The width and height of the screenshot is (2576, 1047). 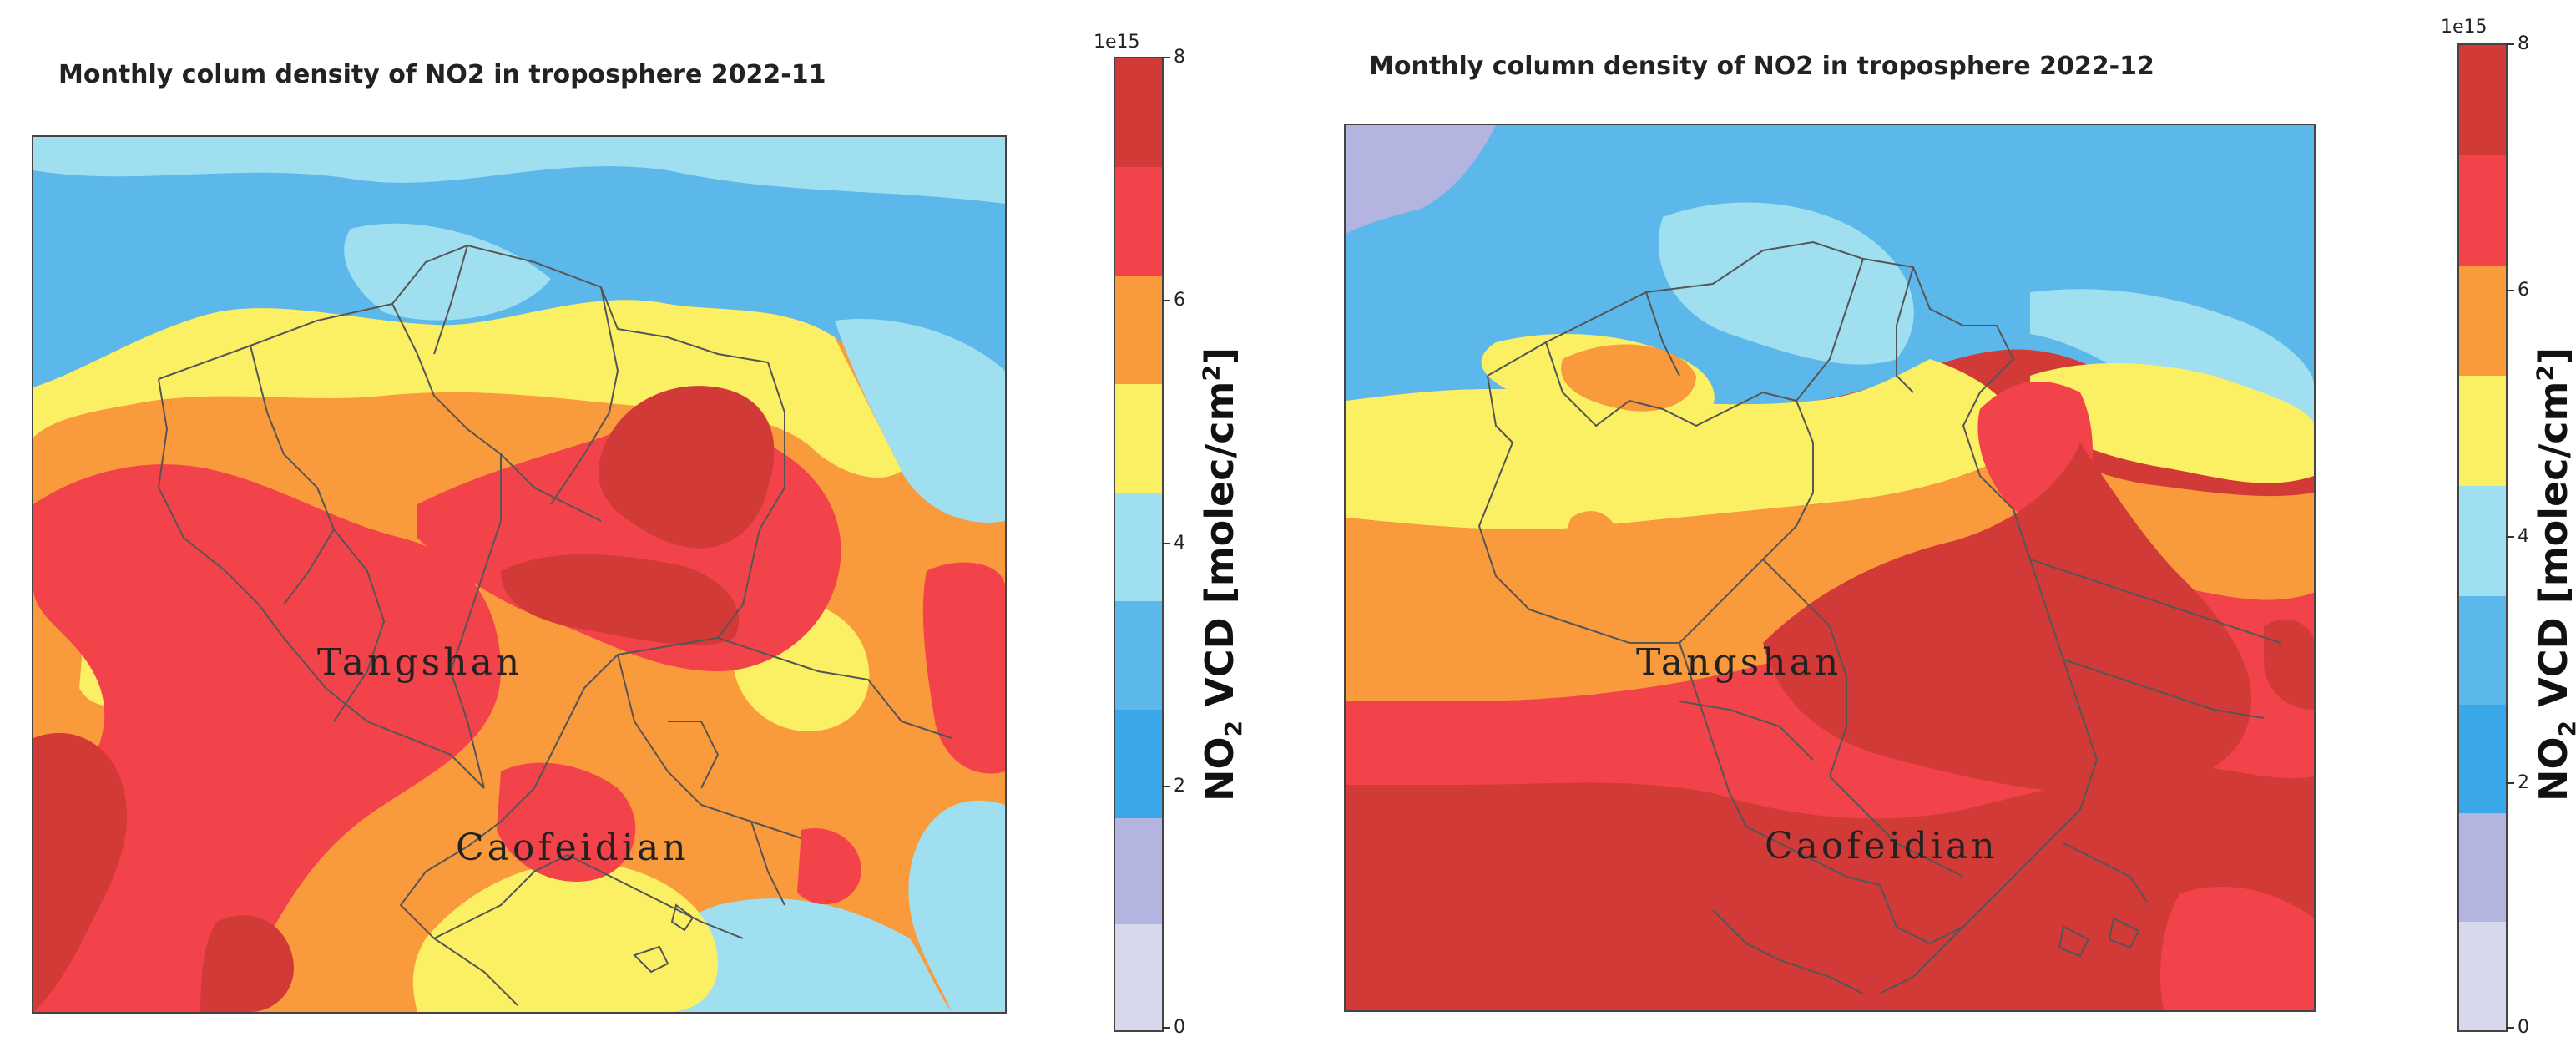 I want to click on field-darkred-central, so click(x=620, y=599).